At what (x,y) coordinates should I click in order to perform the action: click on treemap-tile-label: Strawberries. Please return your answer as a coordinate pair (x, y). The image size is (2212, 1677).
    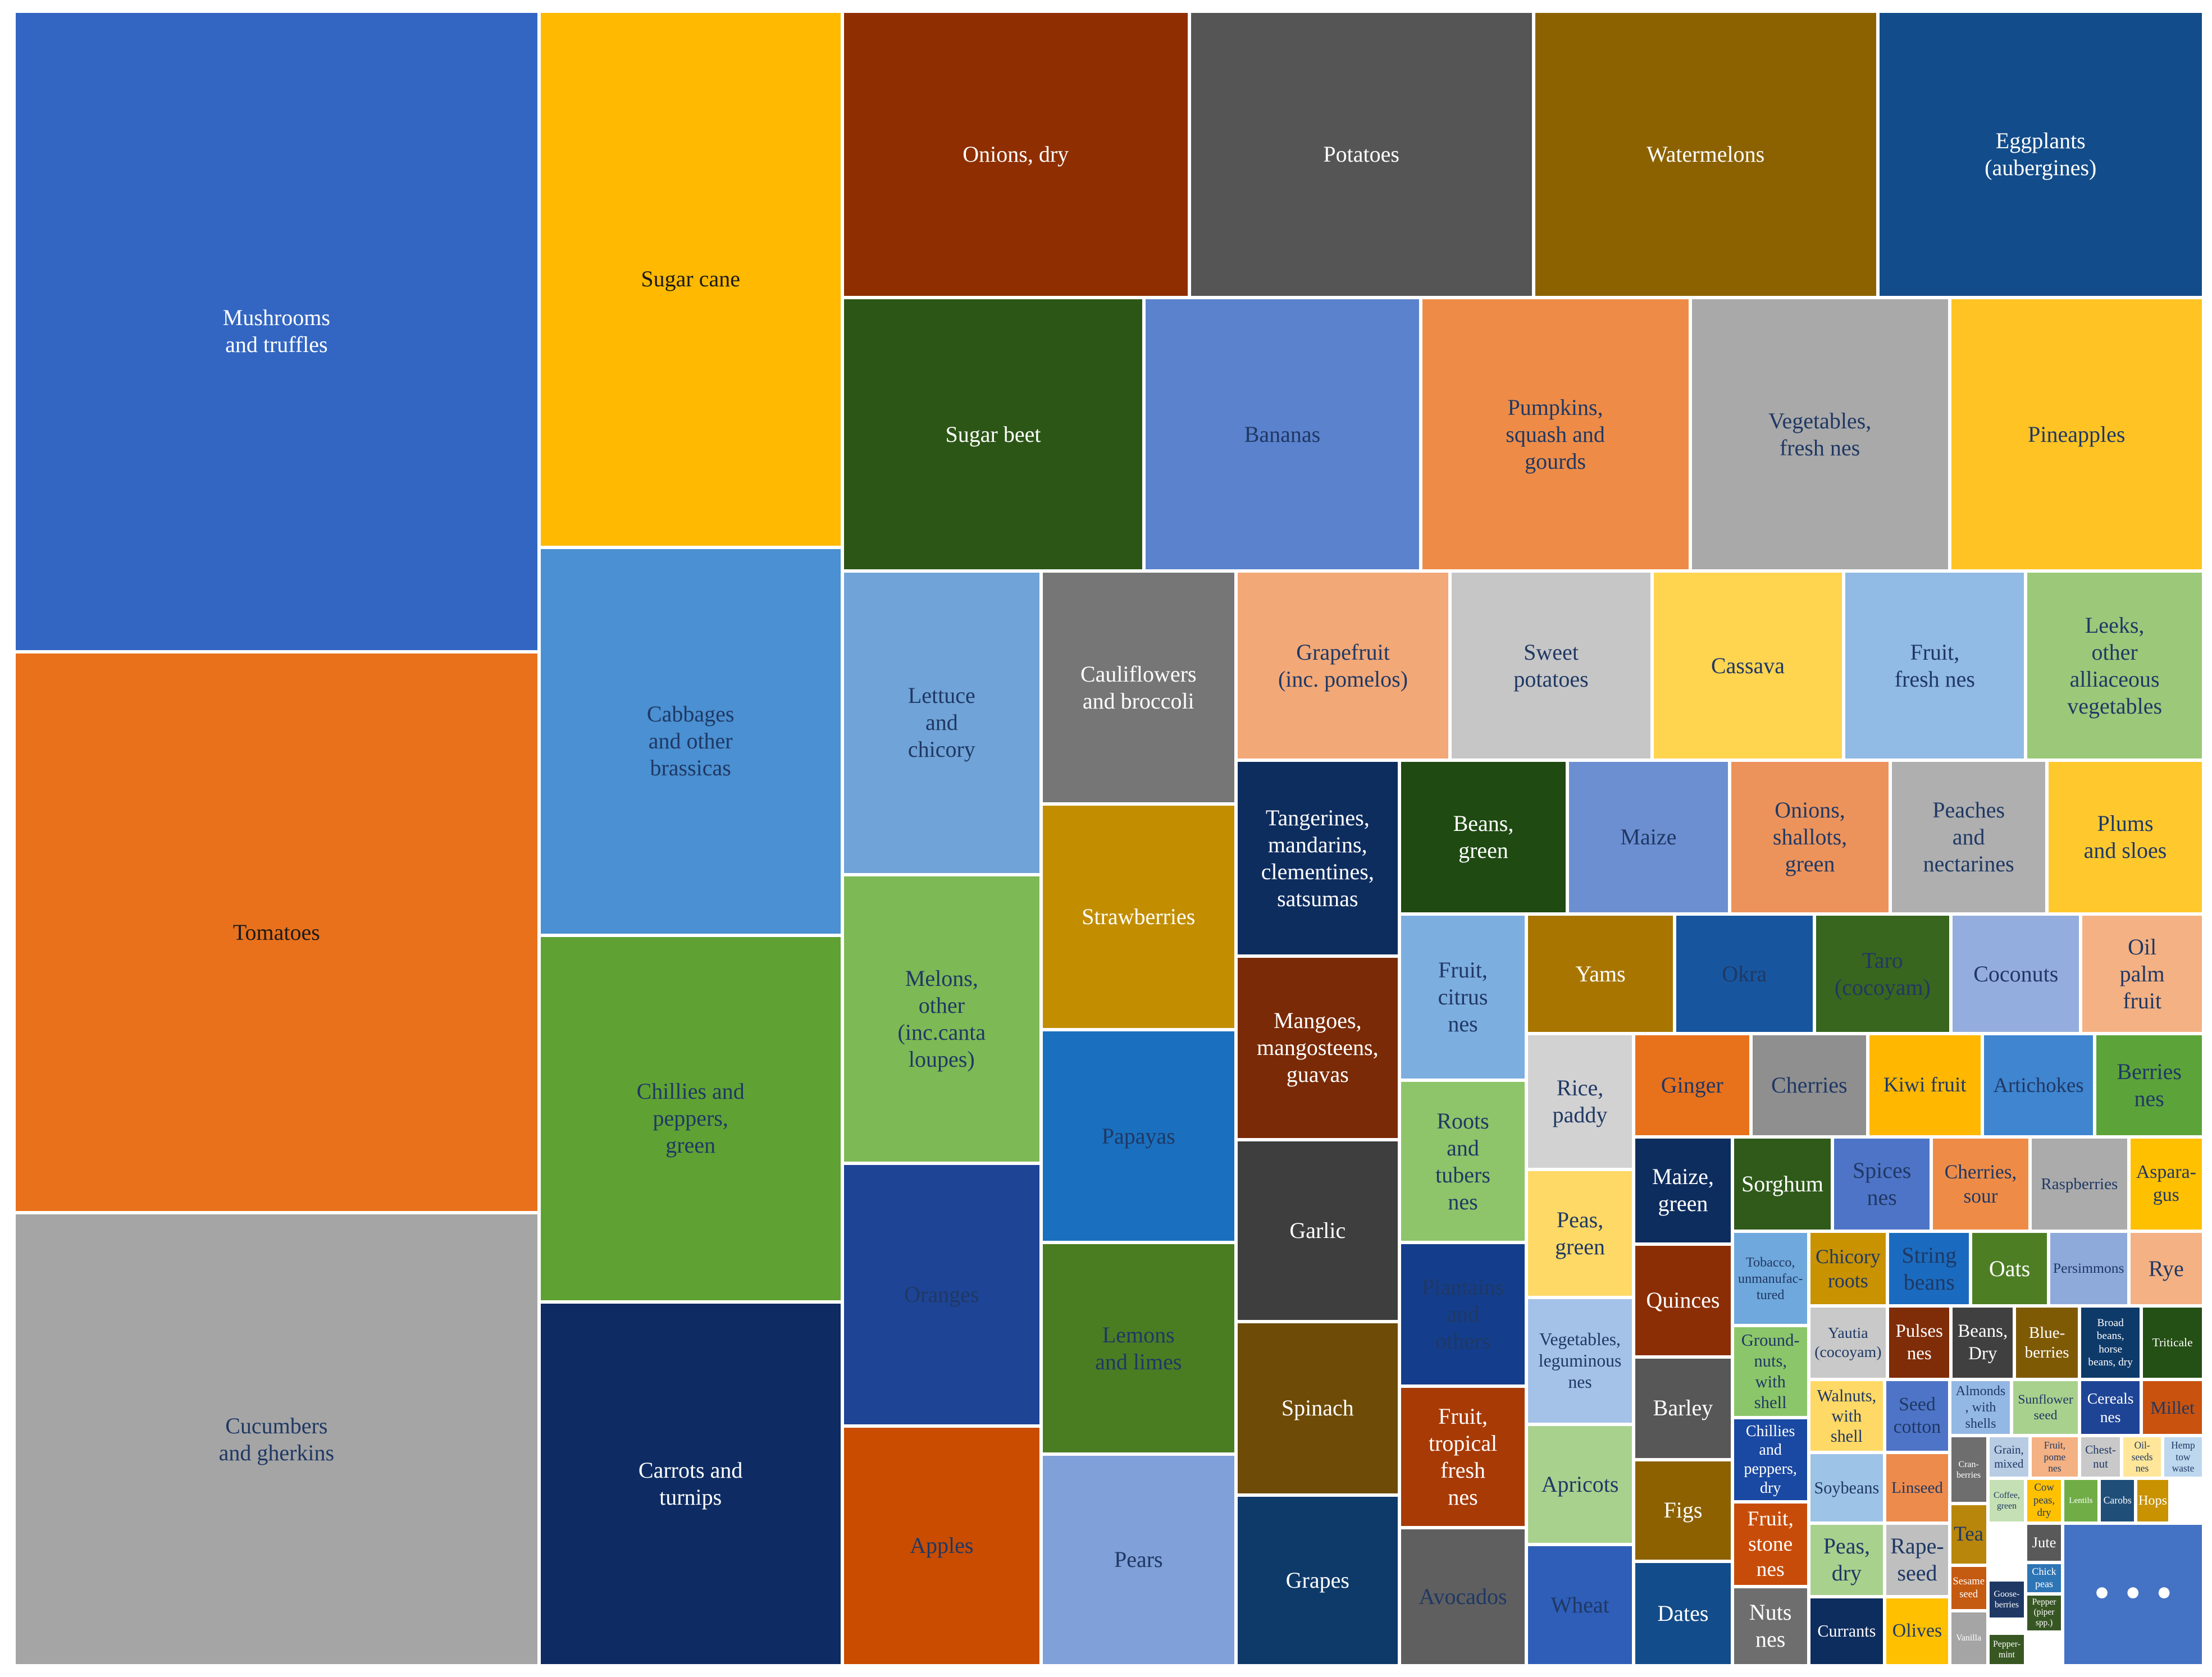
    Looking at the image, I should click on (1139, 916).